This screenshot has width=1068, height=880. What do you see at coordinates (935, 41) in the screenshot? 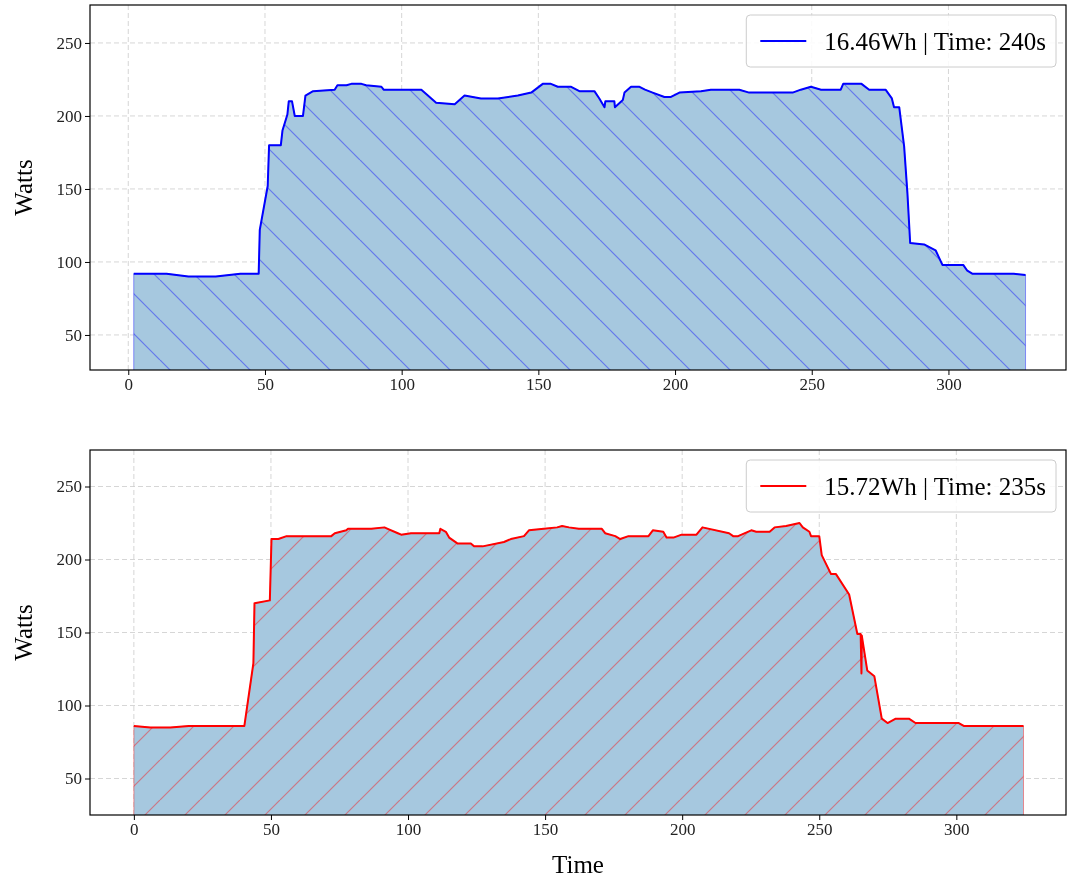
I see `legend-label: 16.46Wh | Time: 240s` at bounding box center [935, 41].